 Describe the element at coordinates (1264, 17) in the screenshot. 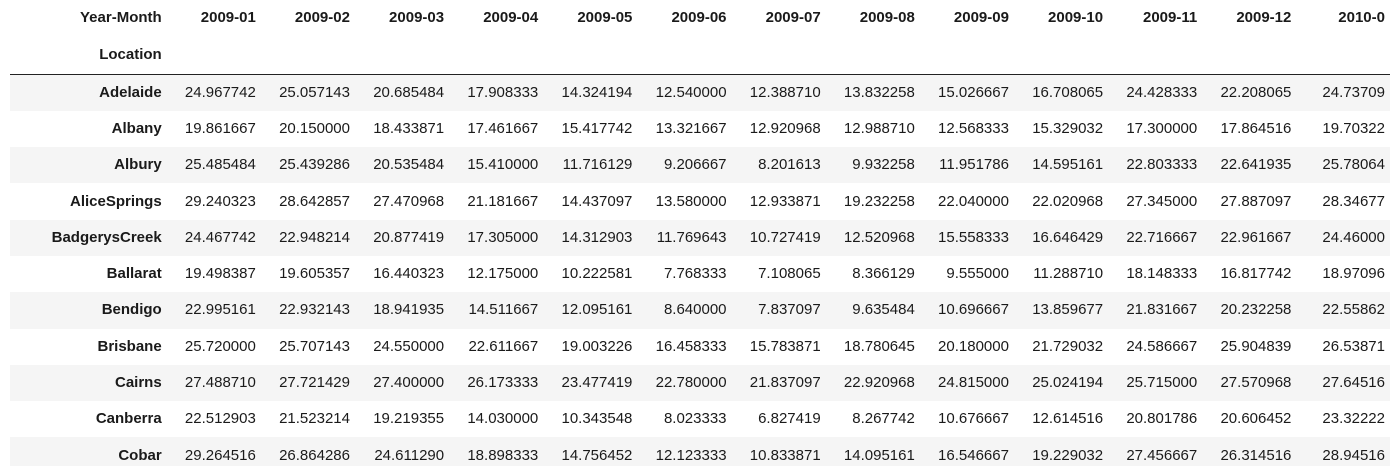

I see `column-header: 2009-12` at that location.